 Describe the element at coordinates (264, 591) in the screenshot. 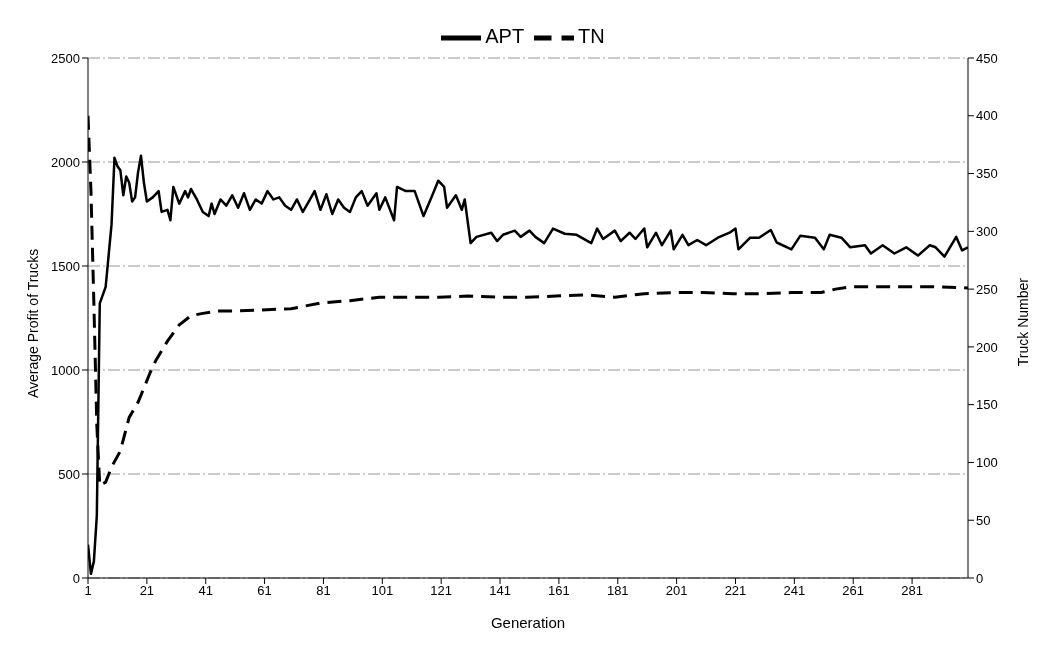

I see `x-tick-label: 61` at that location.